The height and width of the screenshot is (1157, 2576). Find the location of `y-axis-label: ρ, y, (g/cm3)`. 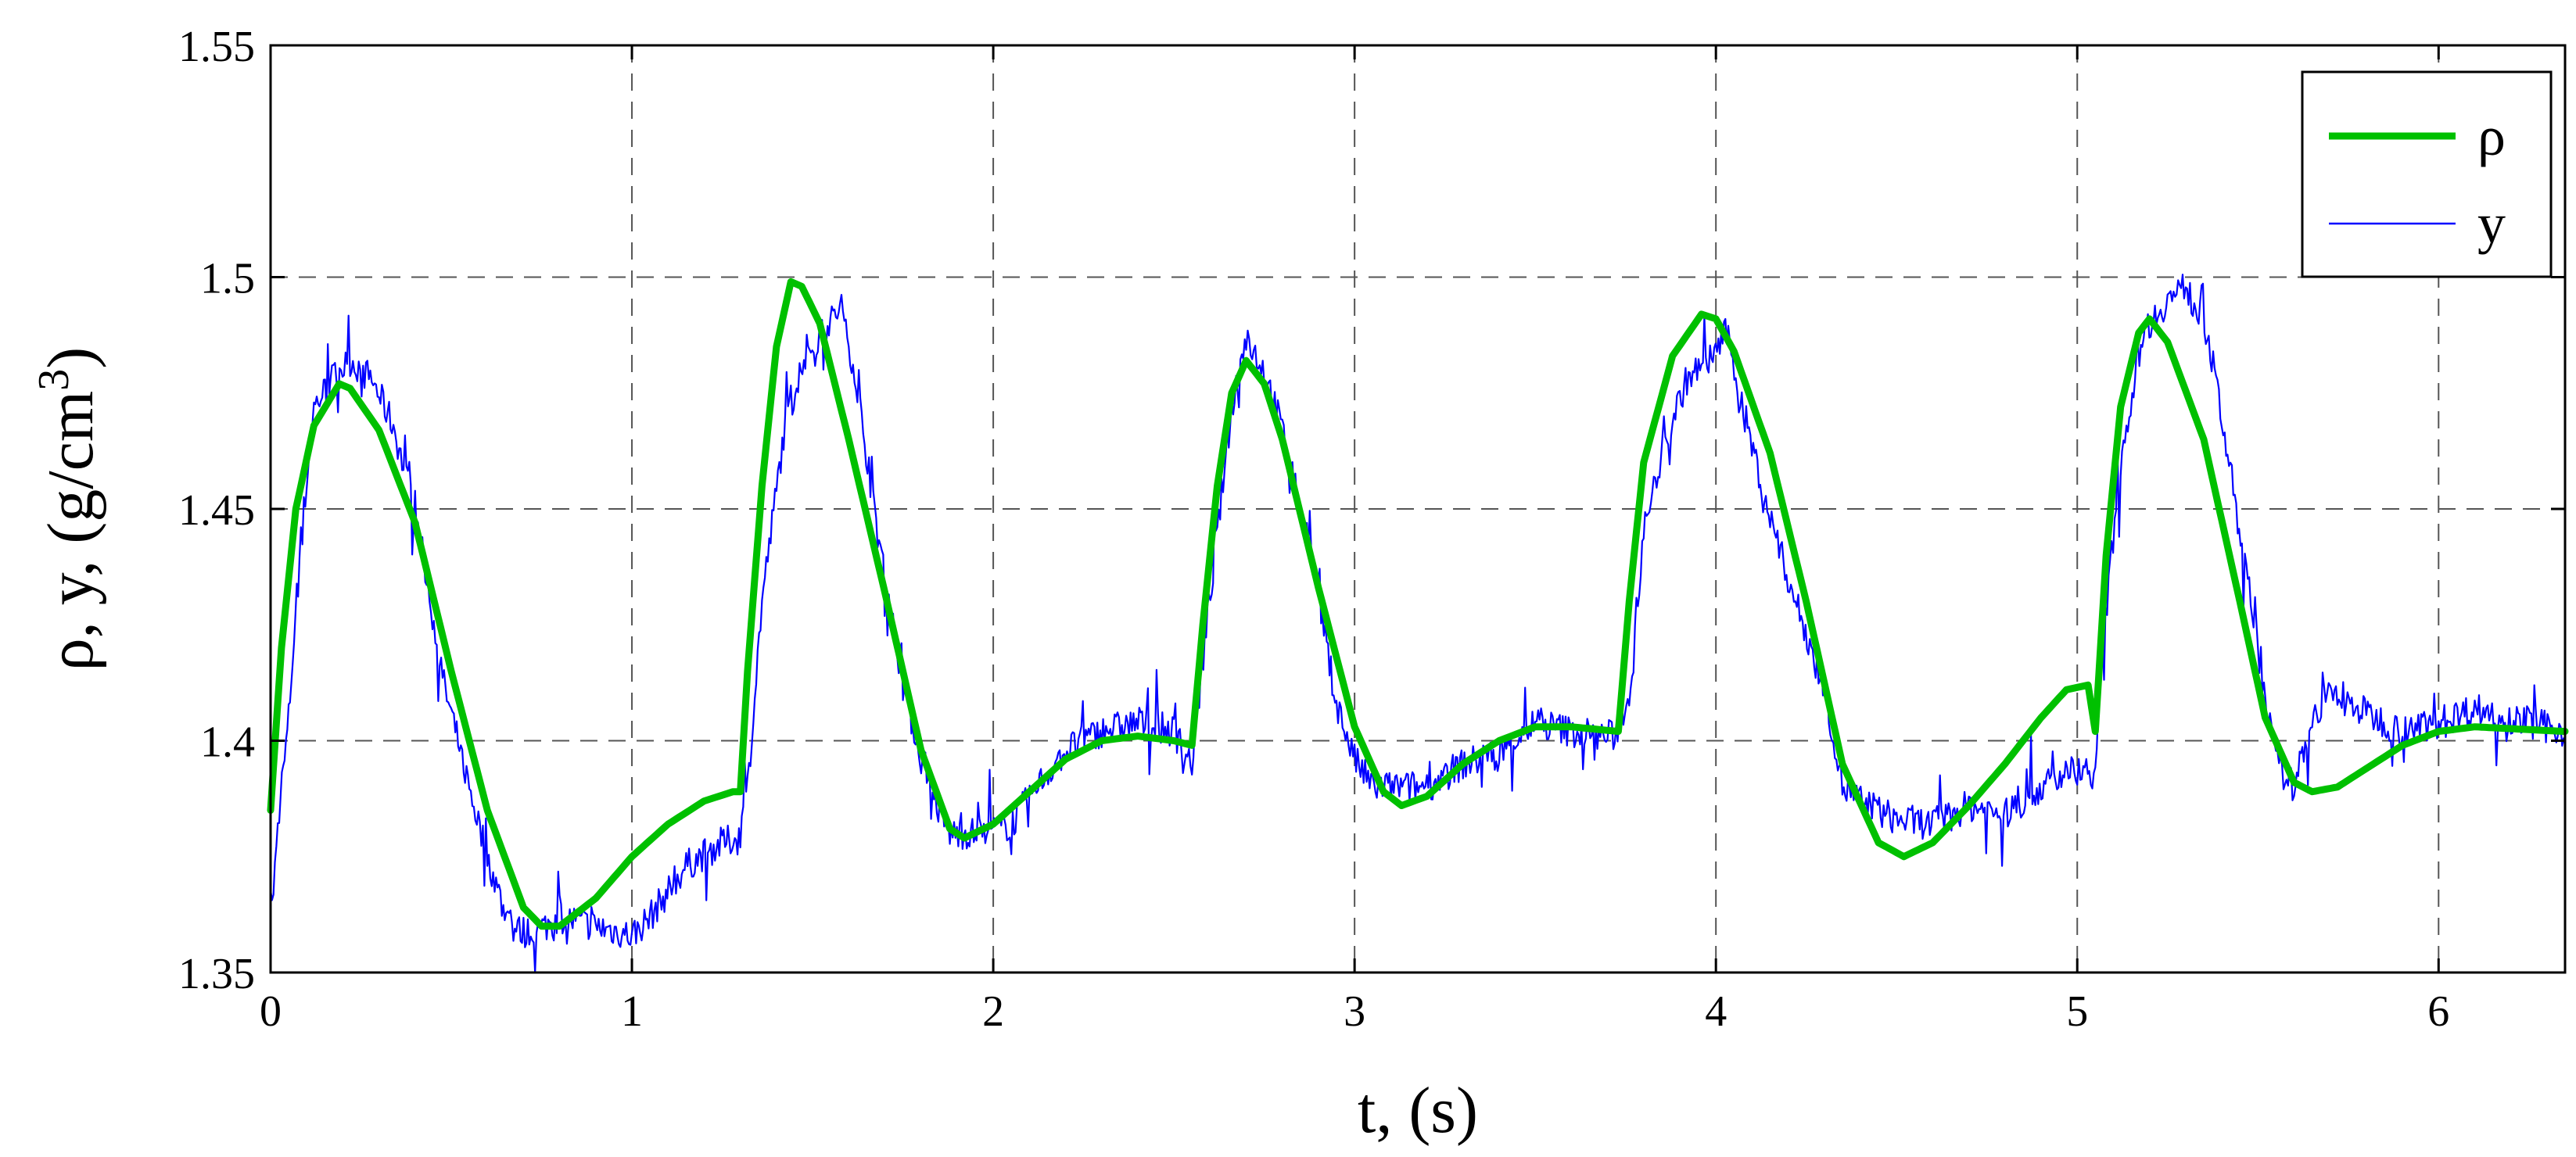

y-axis-label: ρ, y, (g/cm3) is located at coordinates (68, 509).